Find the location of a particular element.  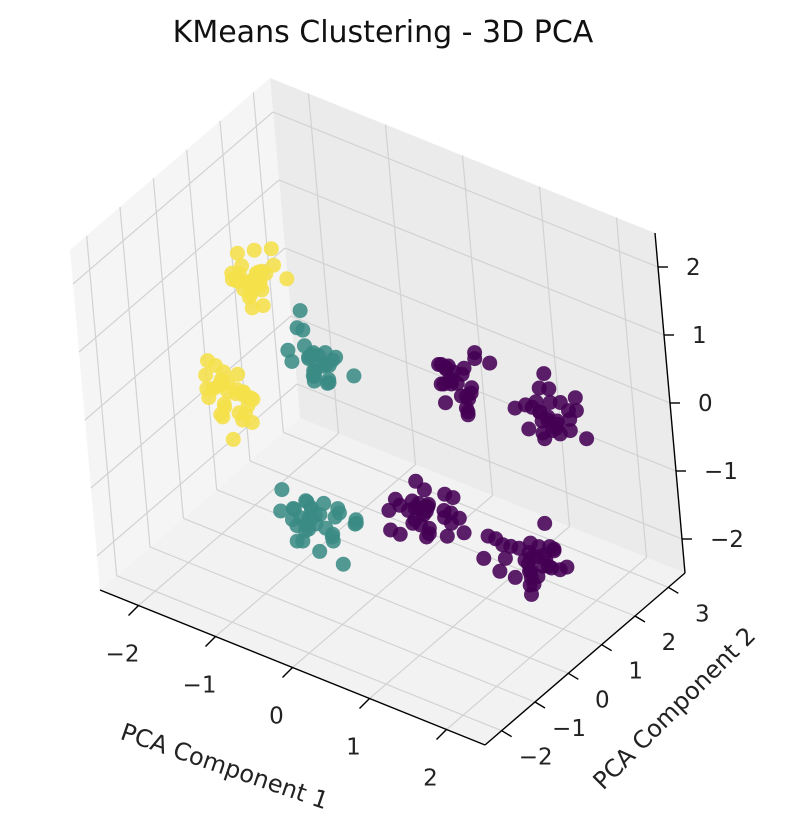

x-tick-label: 0 is located at coordinates (276, 717).